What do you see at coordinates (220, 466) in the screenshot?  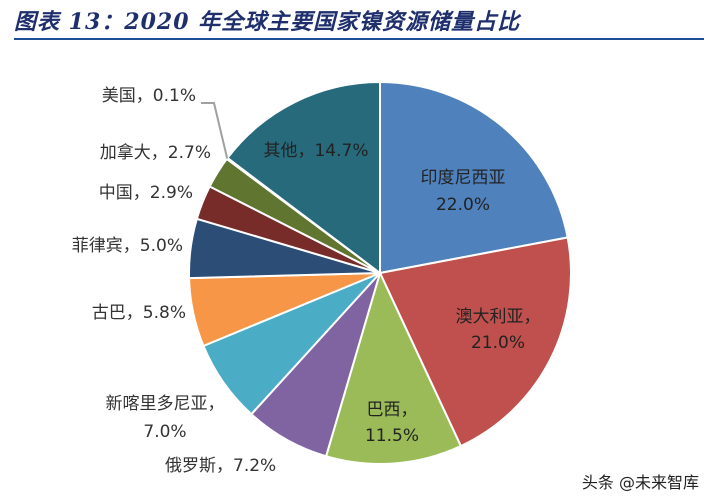 I see `slice-label-俄罗斯: 俄罗斯，7.2%` at bounding box center [220, 466].